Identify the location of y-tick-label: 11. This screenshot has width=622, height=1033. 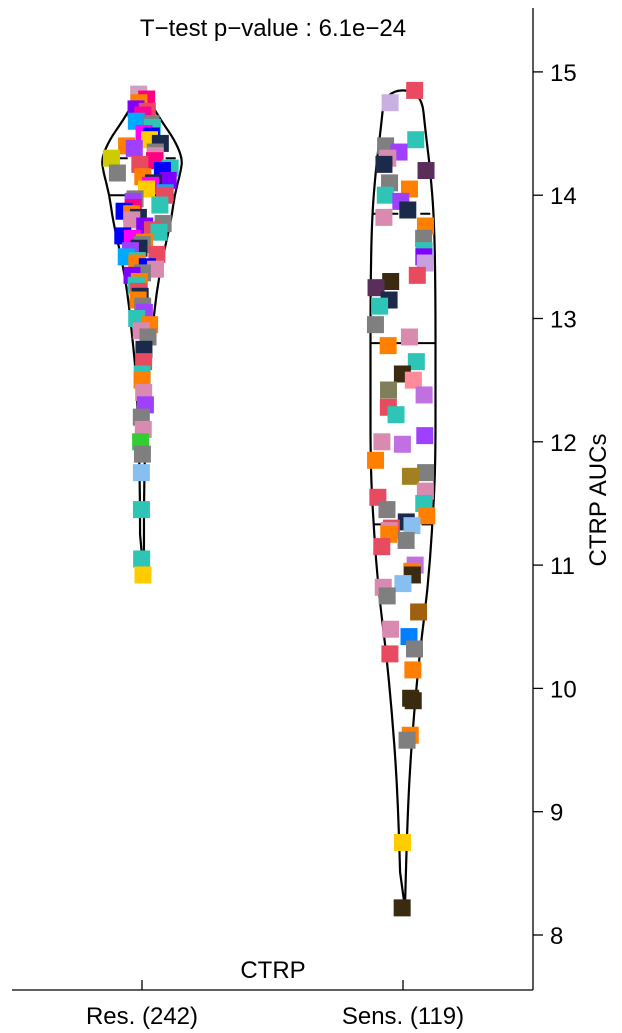
(562, 566).